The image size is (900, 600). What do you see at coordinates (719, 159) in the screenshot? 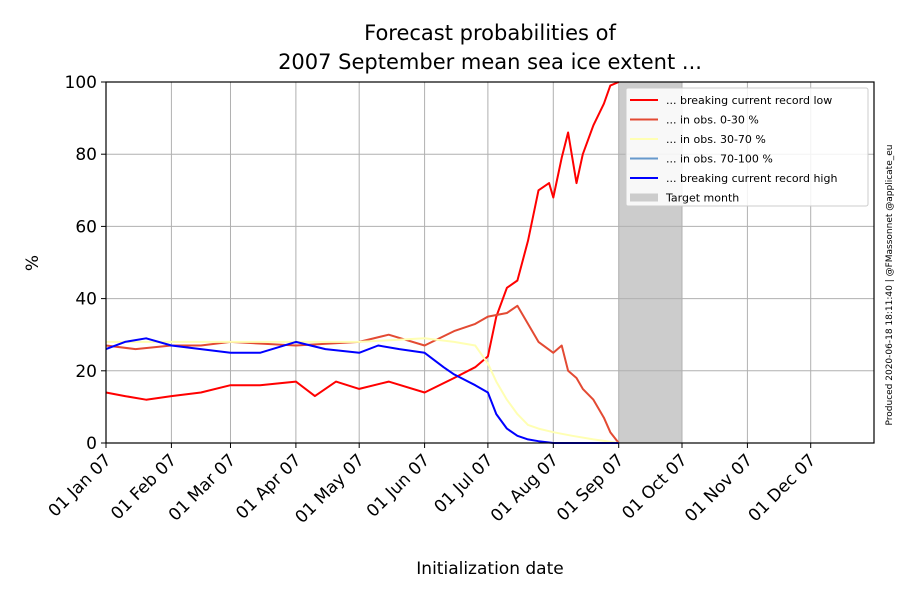
I see `legend-entry-label: ... in obs. 70-100 %` at bounding box center [719, 159].